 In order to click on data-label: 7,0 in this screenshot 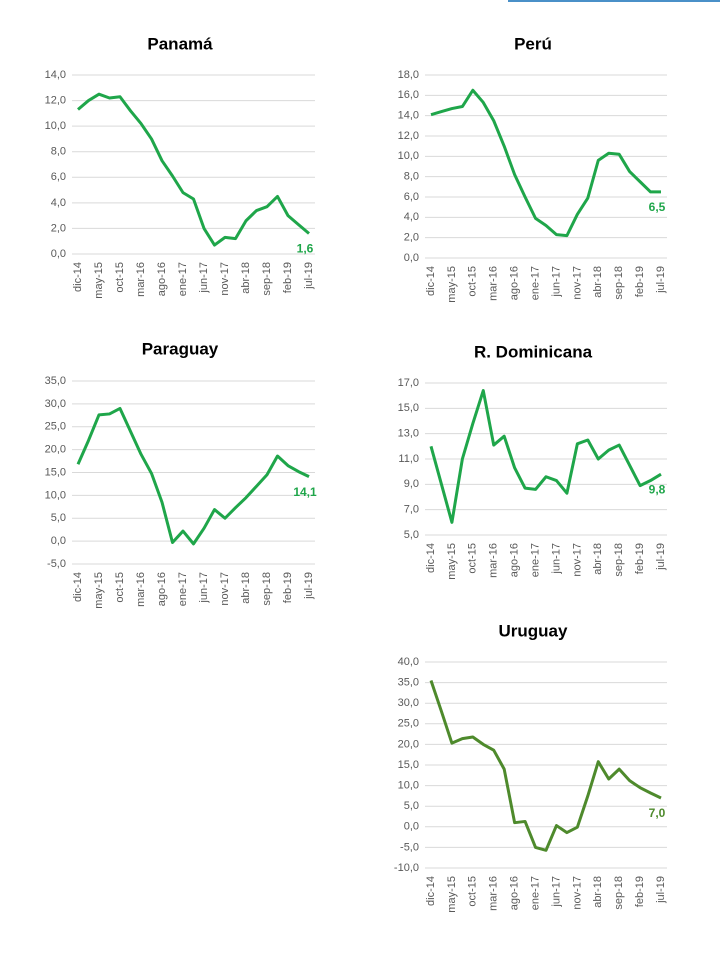, I will do `click(657, 813)`.